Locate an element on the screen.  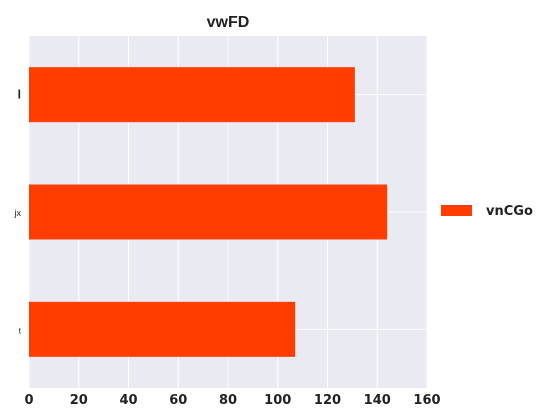
x-tick-labels: 0 20 40 60 80 100 120 140 160 is located at coordinates (232, 400).